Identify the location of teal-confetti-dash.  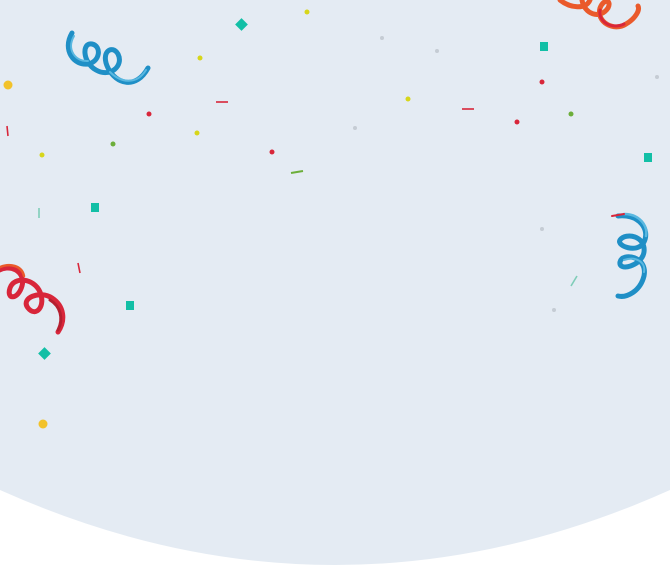
(574, 281).